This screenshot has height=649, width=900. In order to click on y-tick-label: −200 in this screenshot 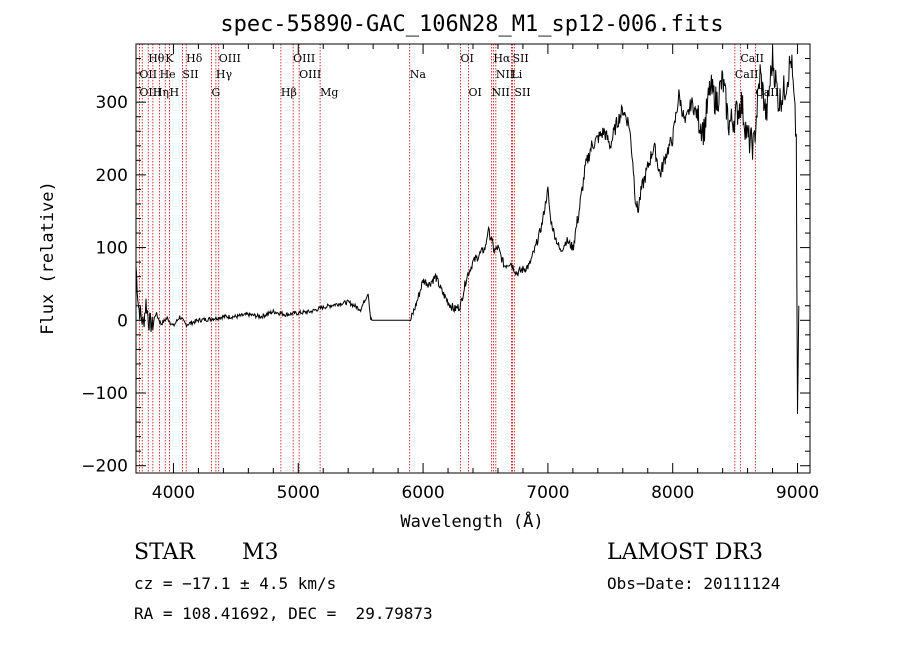, I will do `click(104, 467)`.